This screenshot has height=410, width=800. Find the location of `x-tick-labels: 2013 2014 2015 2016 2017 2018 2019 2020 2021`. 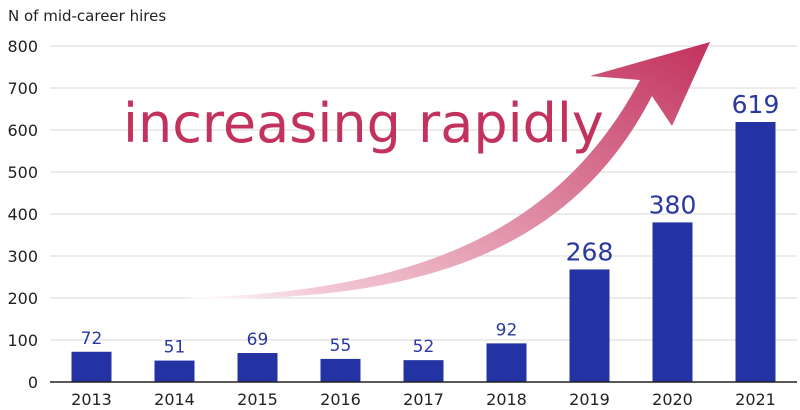

x-tick-labels: 2013 2014 2015 2016 2017 2018 2019 2020 2021 is located at coordinates (423, 399).